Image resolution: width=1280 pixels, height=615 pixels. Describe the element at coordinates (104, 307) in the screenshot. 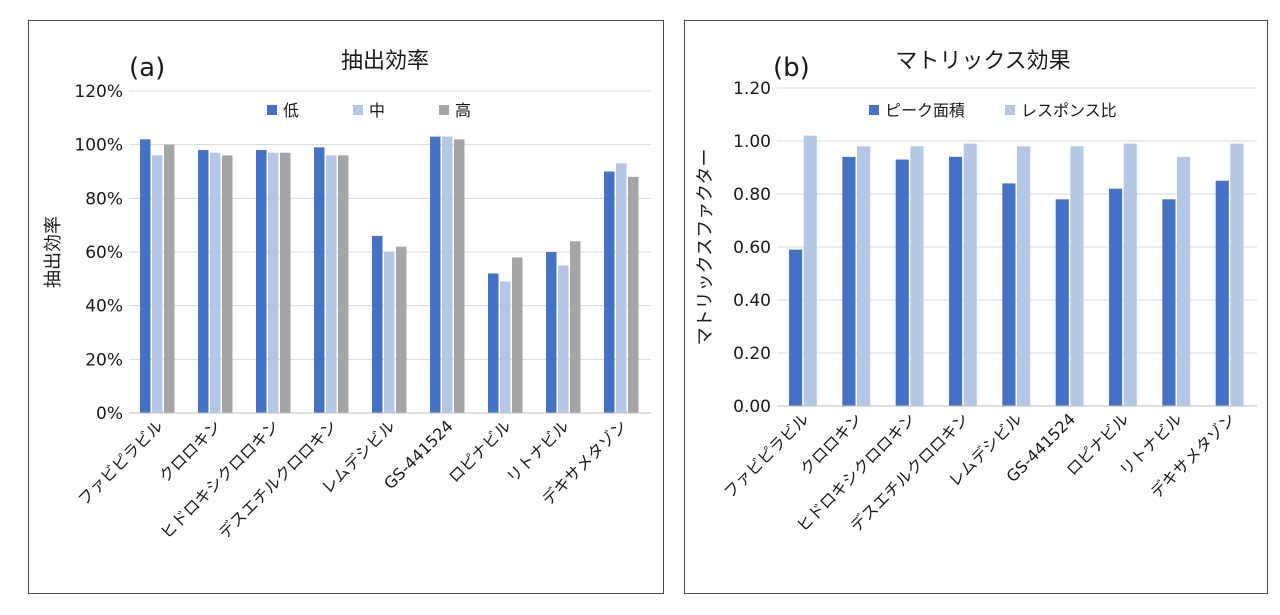

I see `y-tick-label: 40%` at that location.